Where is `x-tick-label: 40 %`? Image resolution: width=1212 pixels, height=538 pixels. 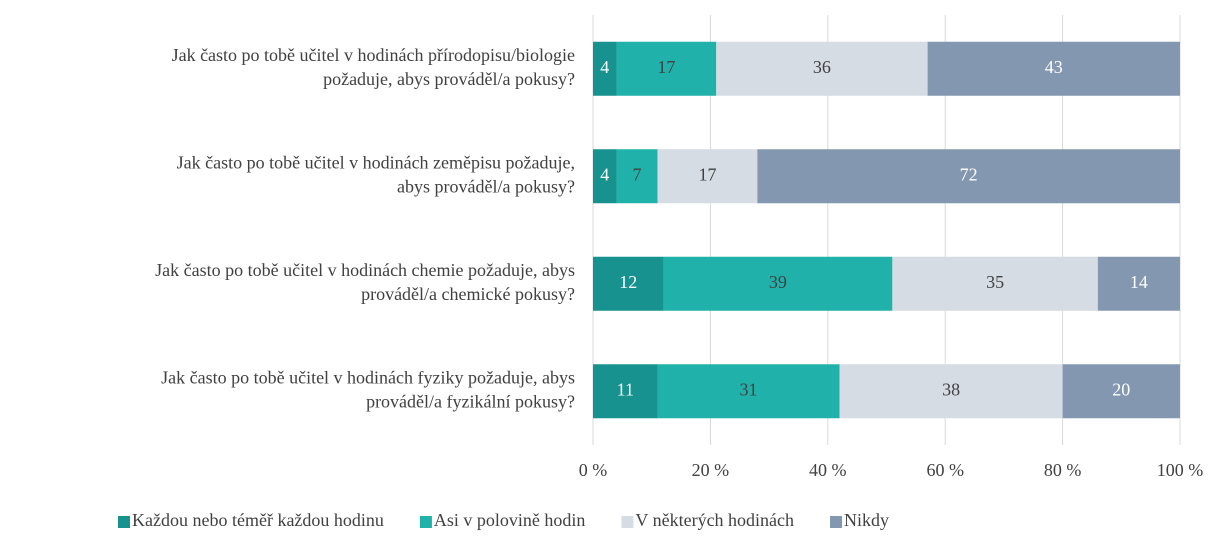 x-tick-label: 40 % is located at coordinates (828, 470).